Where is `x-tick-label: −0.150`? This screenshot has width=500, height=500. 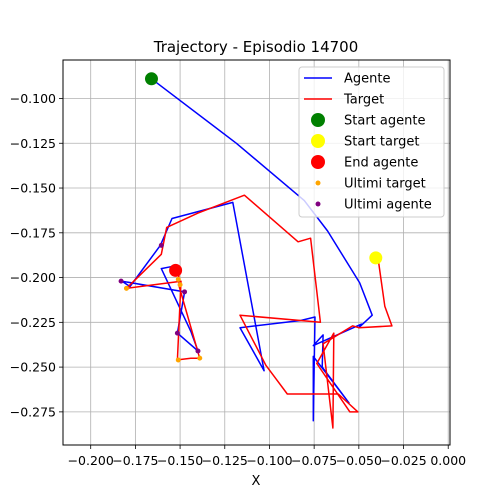
x-tick-label: −0.150 is located at coordinates (180, 460).